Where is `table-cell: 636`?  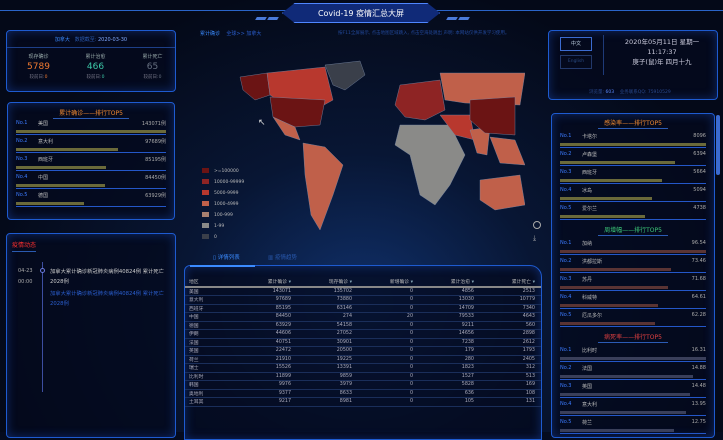 table-cell: 636 is located at coordinates (449, 393).